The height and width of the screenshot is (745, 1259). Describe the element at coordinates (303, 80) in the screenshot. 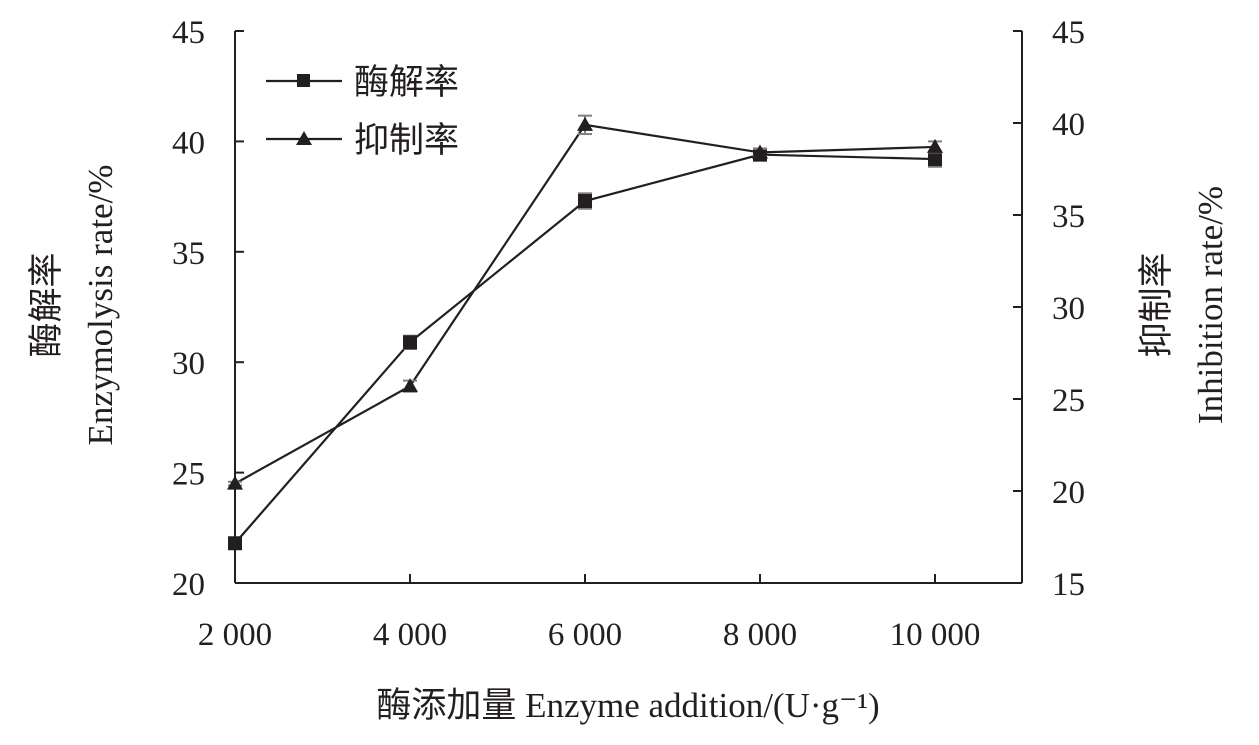

I see `legend-square-marker-icon` at that location.